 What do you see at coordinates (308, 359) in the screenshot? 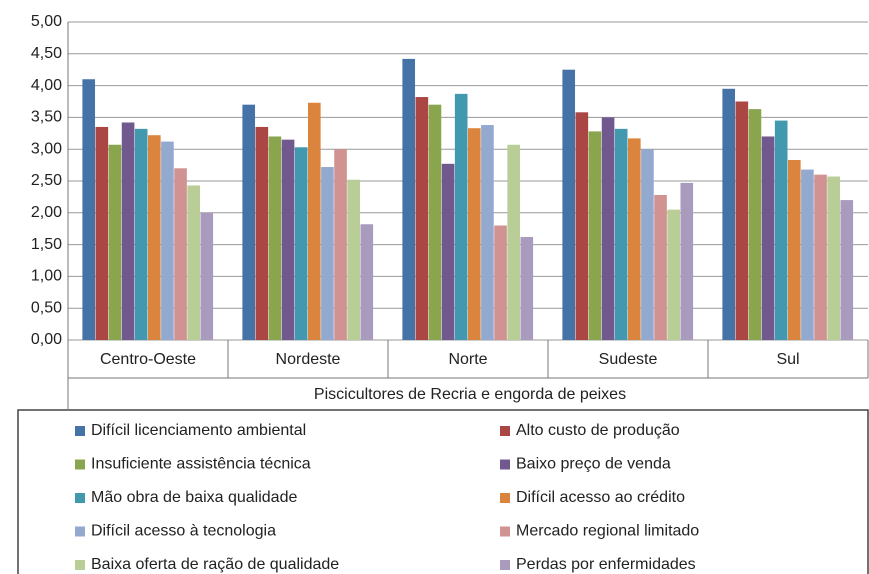
I see `x-tick-label: Nordeste` at bounding box center [308, 359].